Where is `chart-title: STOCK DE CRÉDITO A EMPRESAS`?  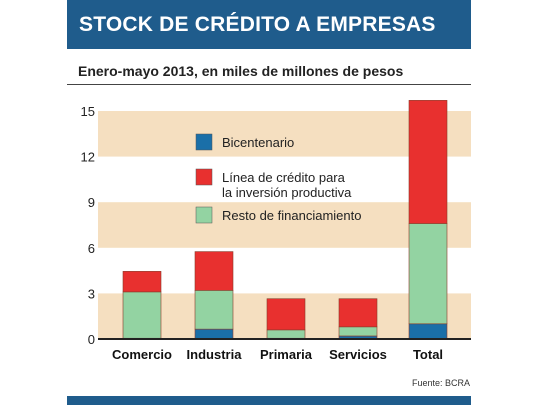 chart-title: STOCK DE CRÉDITO A EMPRESAS is located at coordinates (257, 24).